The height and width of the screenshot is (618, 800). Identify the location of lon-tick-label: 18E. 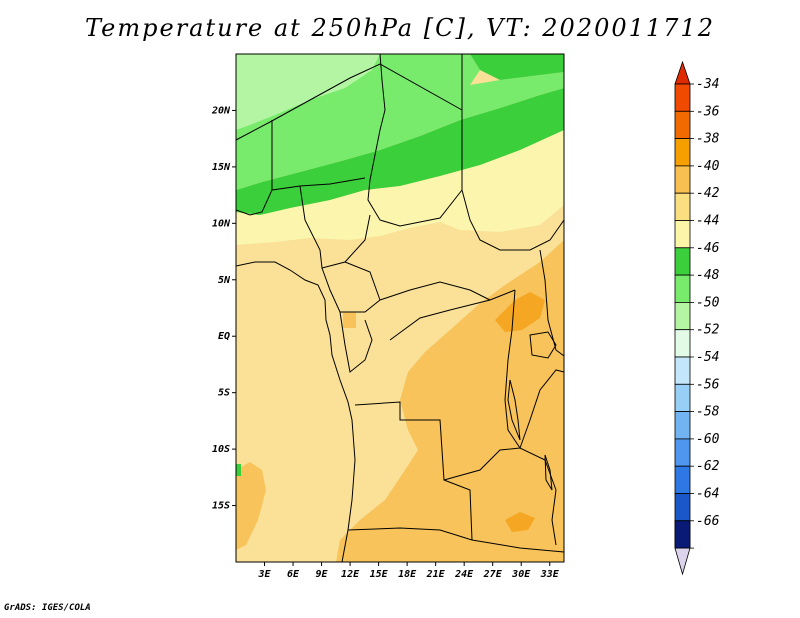
(407, 574).